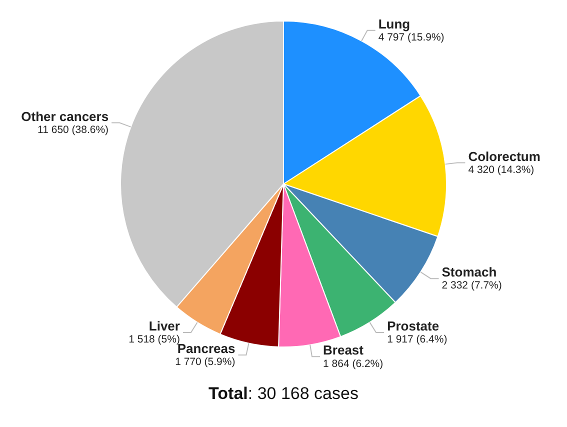  Describe the element at coordinates (504, 156) in the screenshot. I see `slice-label: Colorectum` at that location.